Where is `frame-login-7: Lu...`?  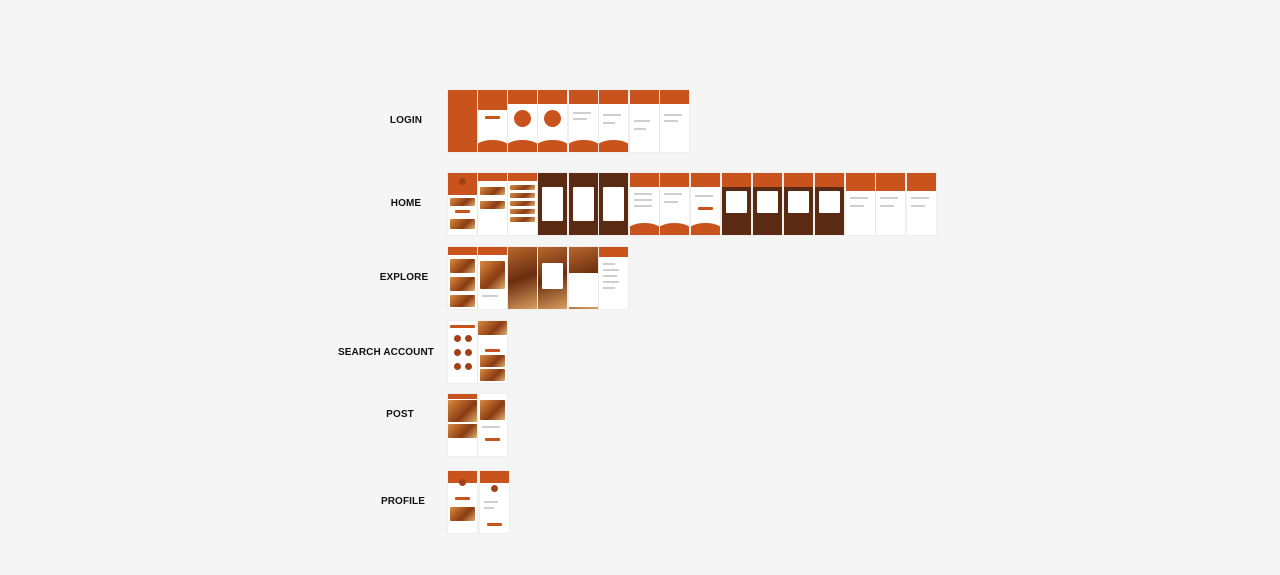
frame-login-7: Lu... is located at coordinates (644, 121).